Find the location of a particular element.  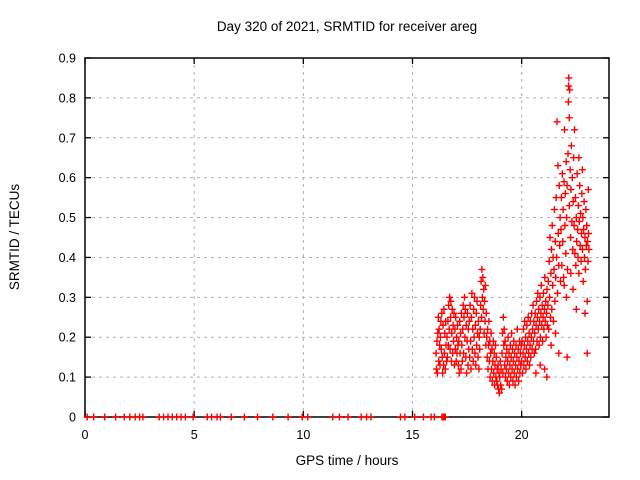

y-tick-label: 0.9 is located at coordinates (67, 59).